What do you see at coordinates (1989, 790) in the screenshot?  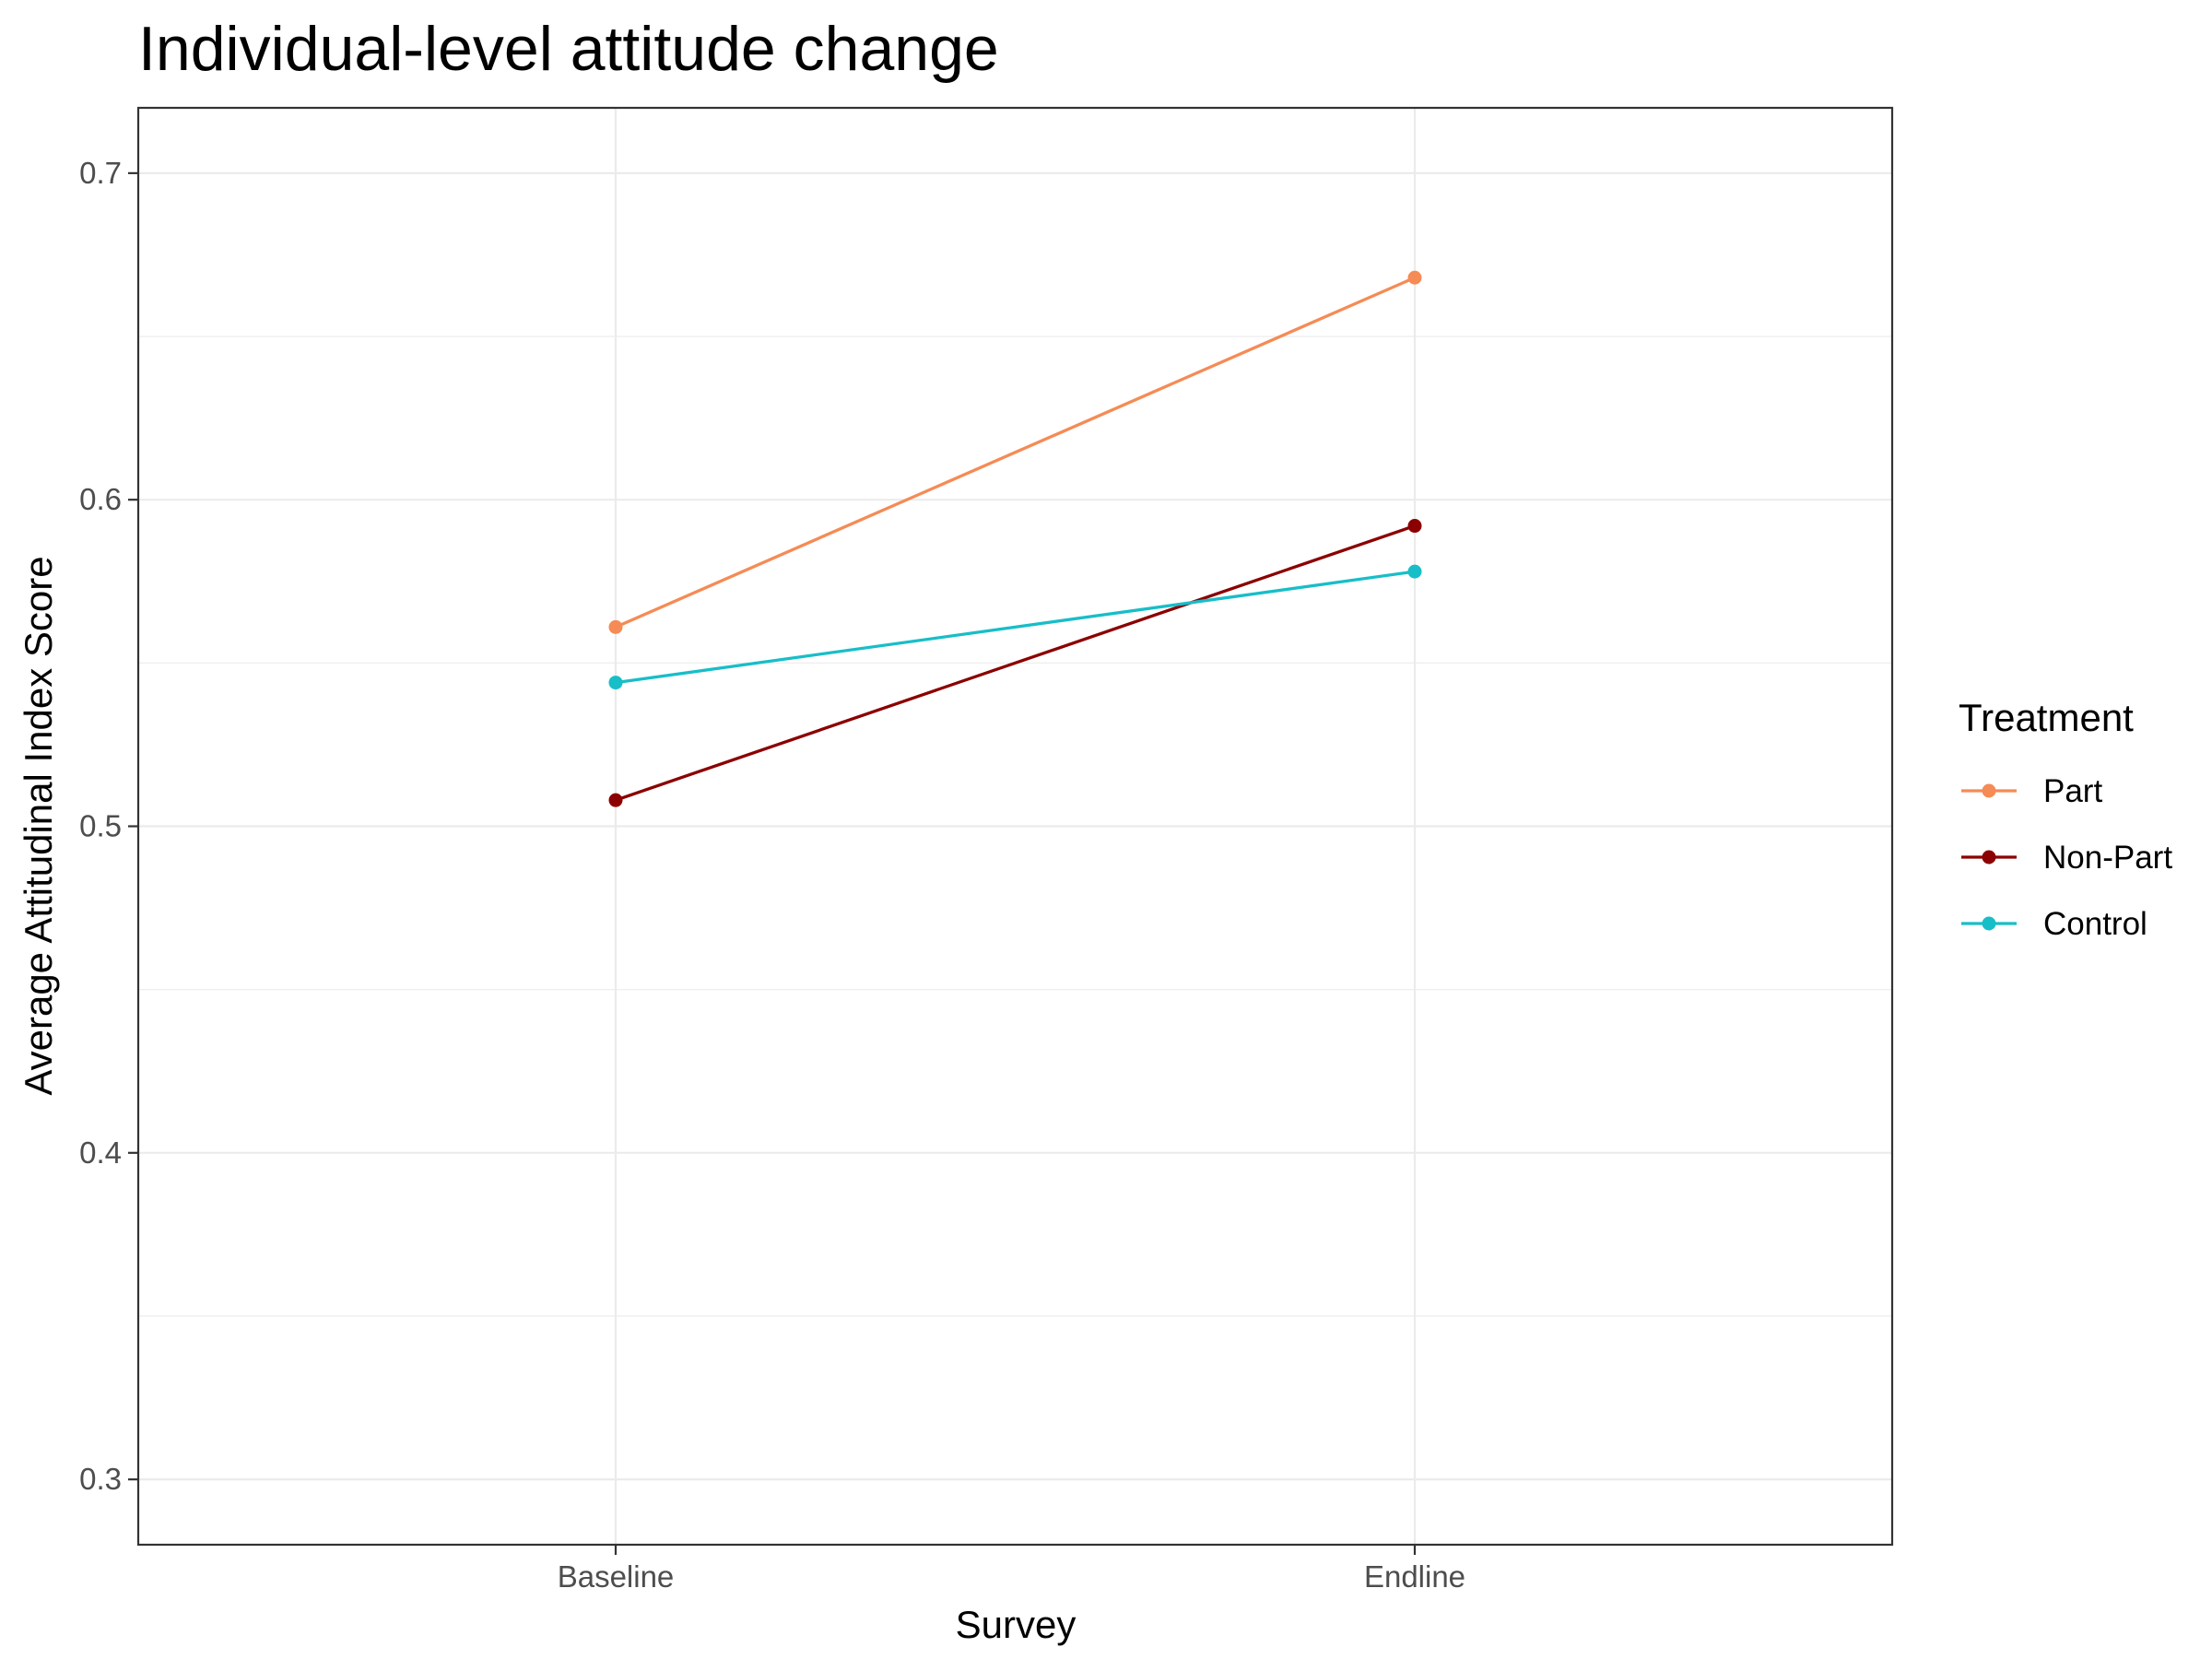 I see `legend-key-point-part` at bounding box center [1989, 790].